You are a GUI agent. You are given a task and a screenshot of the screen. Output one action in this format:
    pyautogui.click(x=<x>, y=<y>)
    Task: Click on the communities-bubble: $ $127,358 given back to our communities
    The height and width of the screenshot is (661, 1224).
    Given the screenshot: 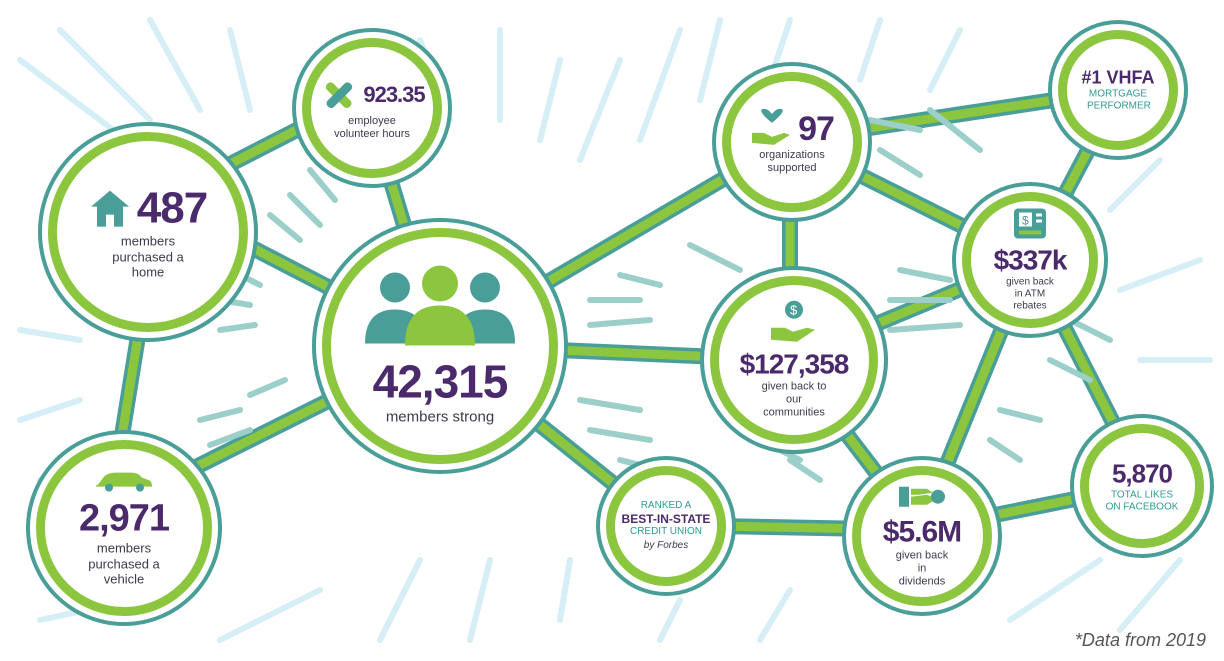 What is the action you would take?
    pyautogui.click(x=794, y=360)
    